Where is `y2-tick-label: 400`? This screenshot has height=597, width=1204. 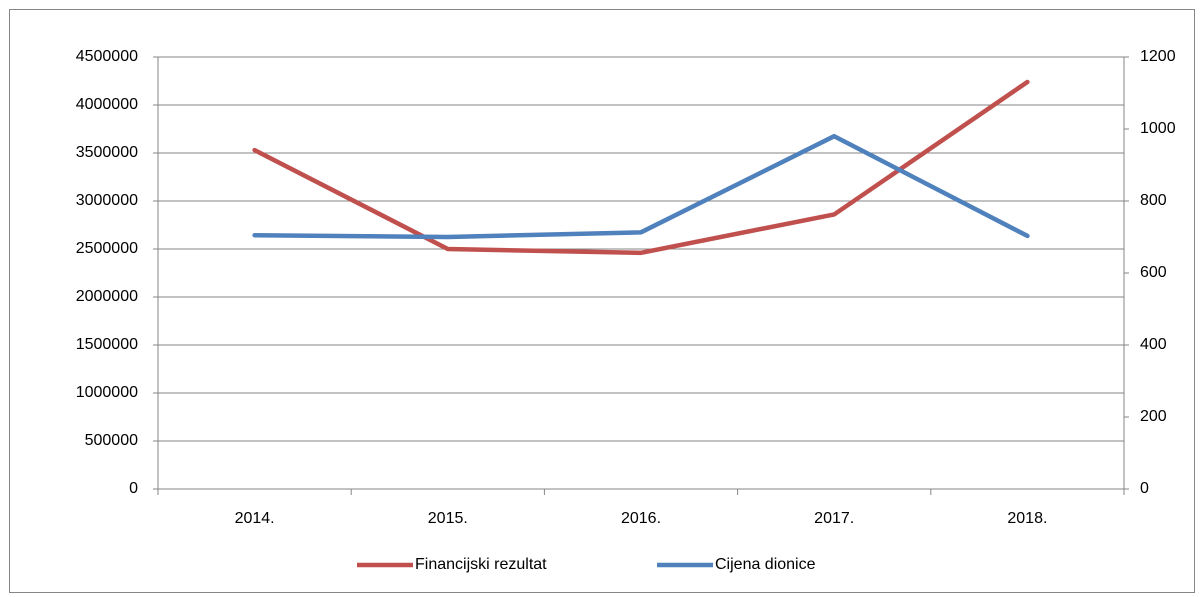 y2-tick-label: 400 is located at coordinates (1153, 344).